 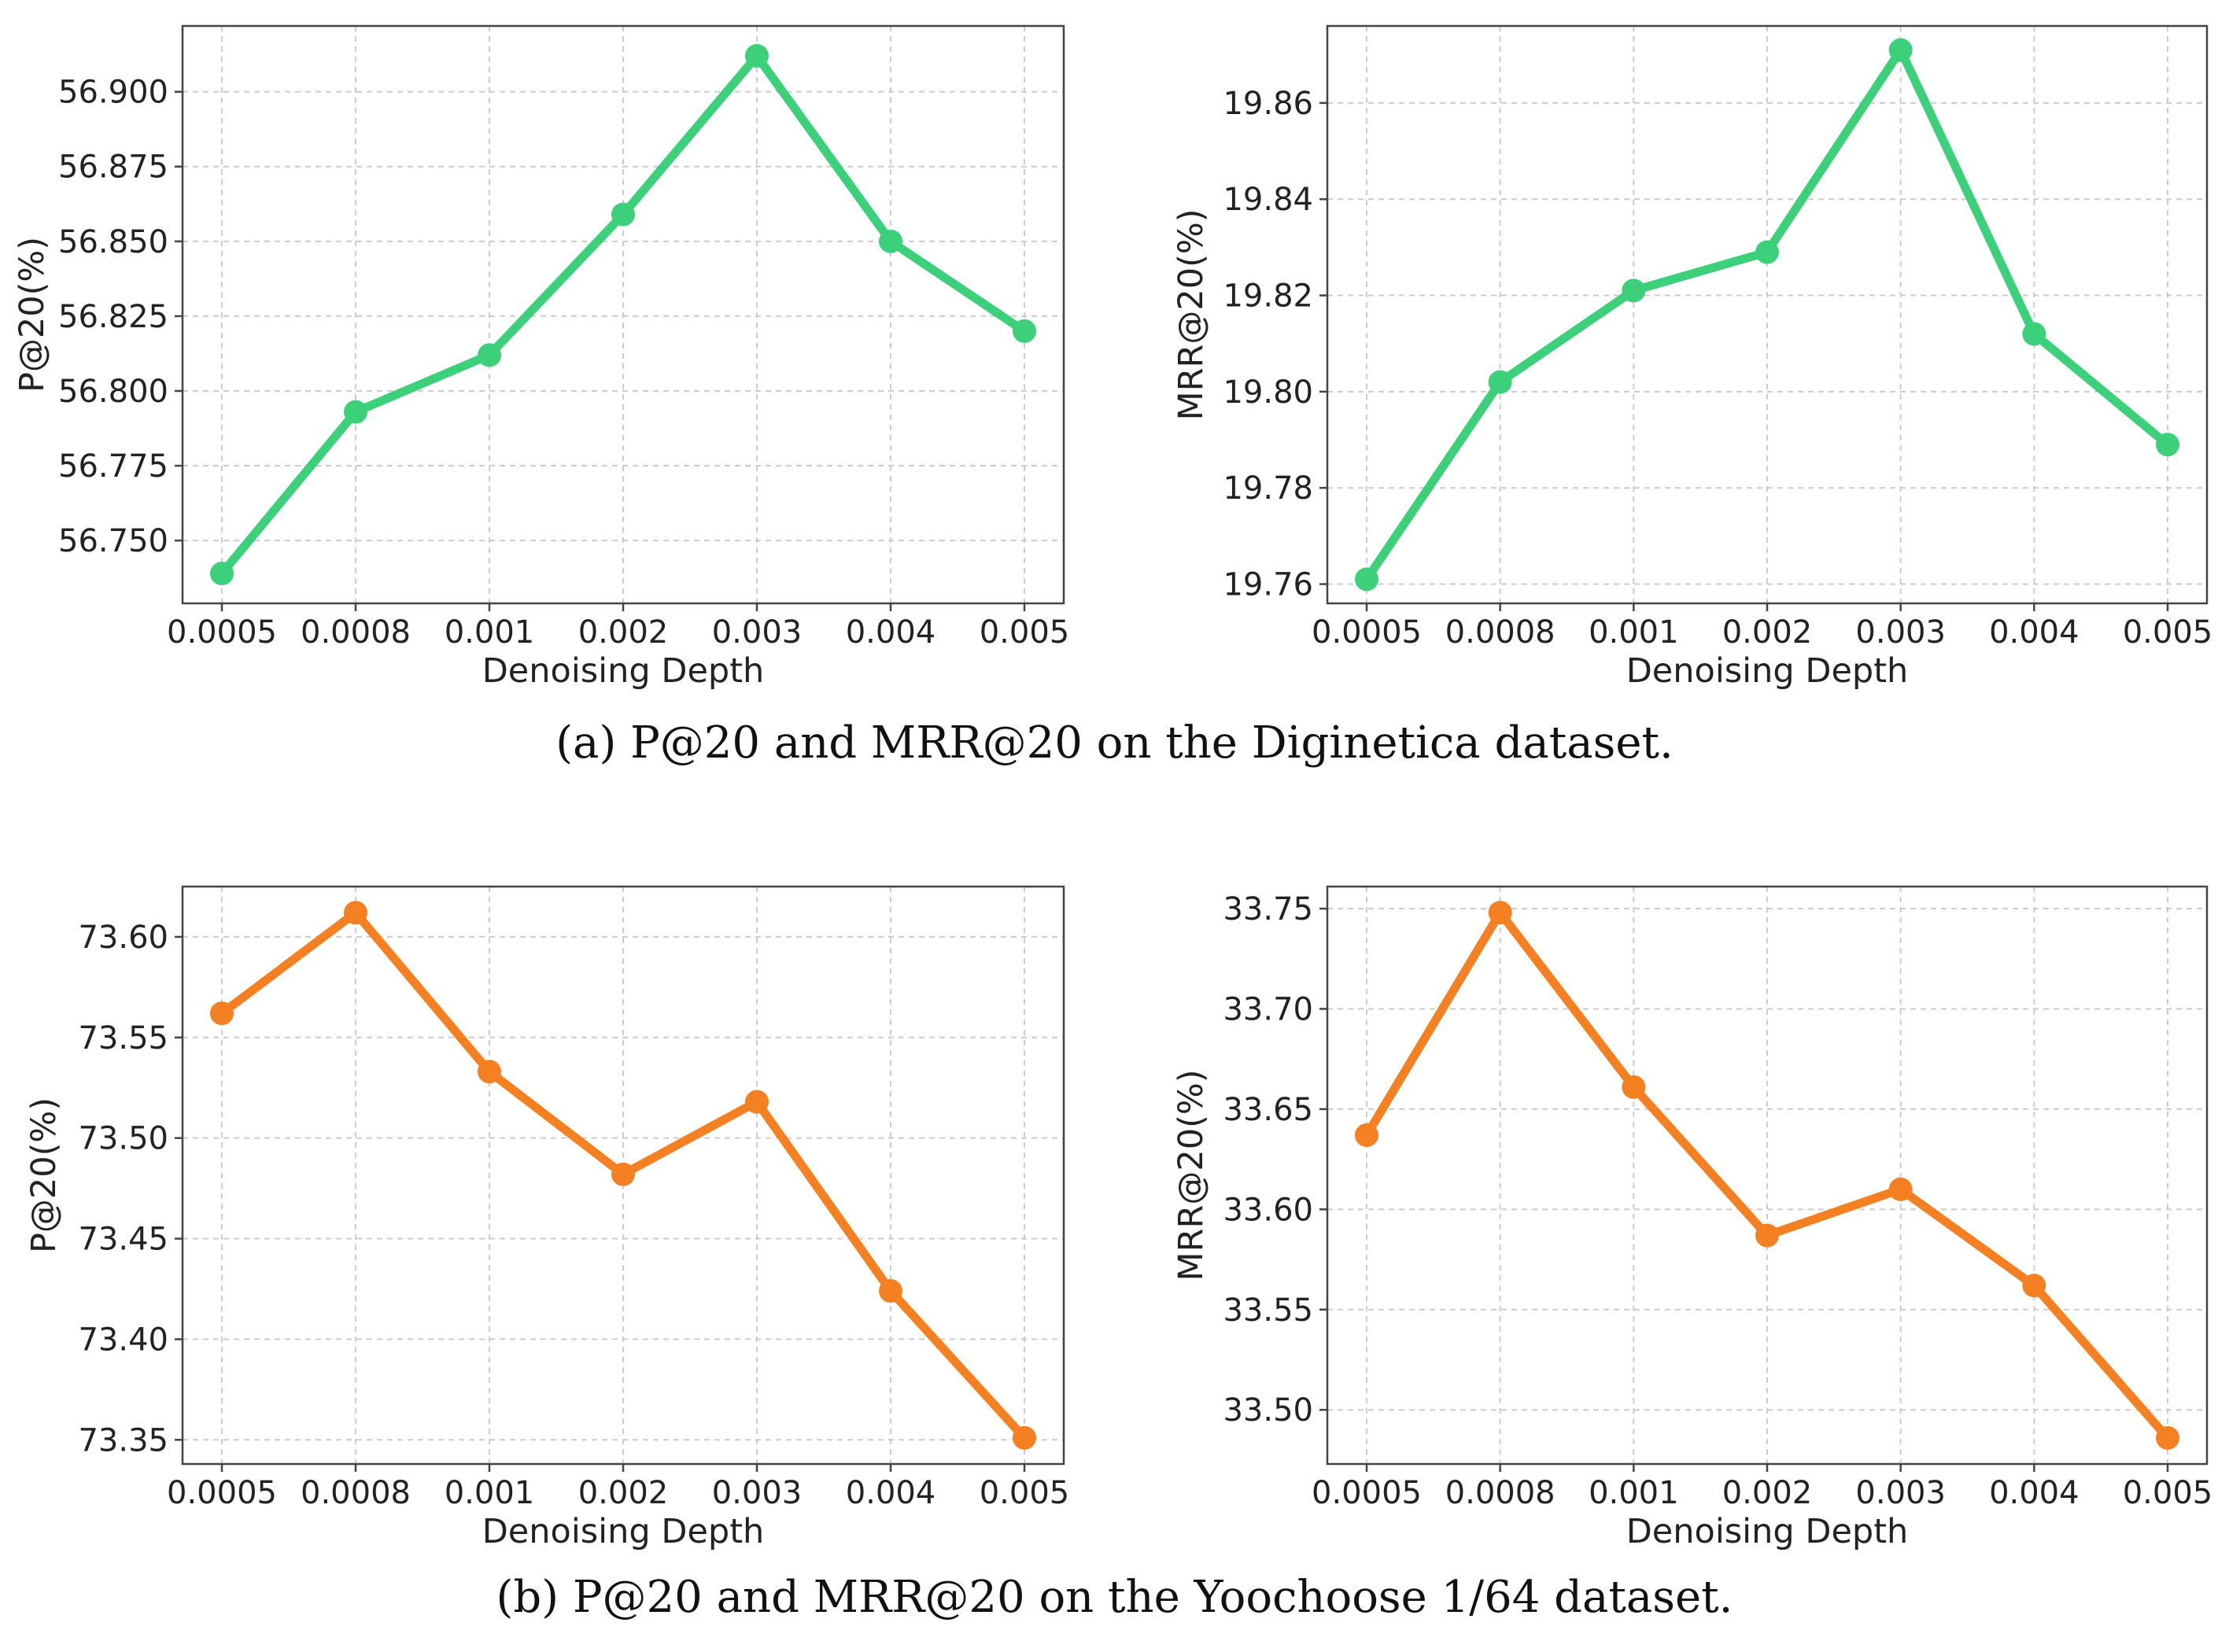 What do you see at coordinates (1268, 1009) in the screenshot?
I see `y-tick-label: 33.70` at bounding box center [1268, 1009].